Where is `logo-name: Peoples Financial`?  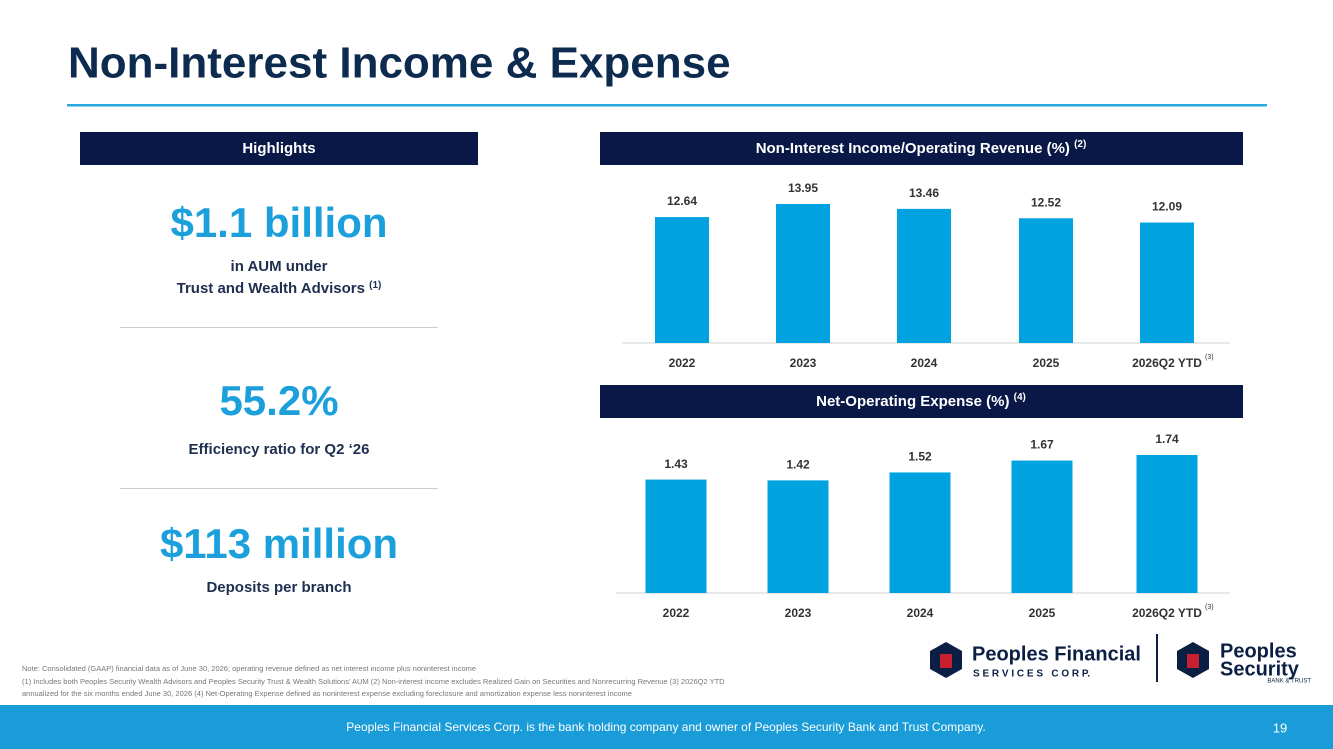
logo-name: Peoples Financial is located at coordinates (1056, 654).